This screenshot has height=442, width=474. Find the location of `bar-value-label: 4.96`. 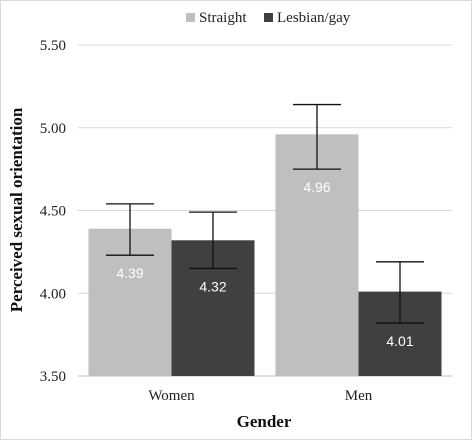

bar-value-label: 4.96 is located at coordinates (316, 187).